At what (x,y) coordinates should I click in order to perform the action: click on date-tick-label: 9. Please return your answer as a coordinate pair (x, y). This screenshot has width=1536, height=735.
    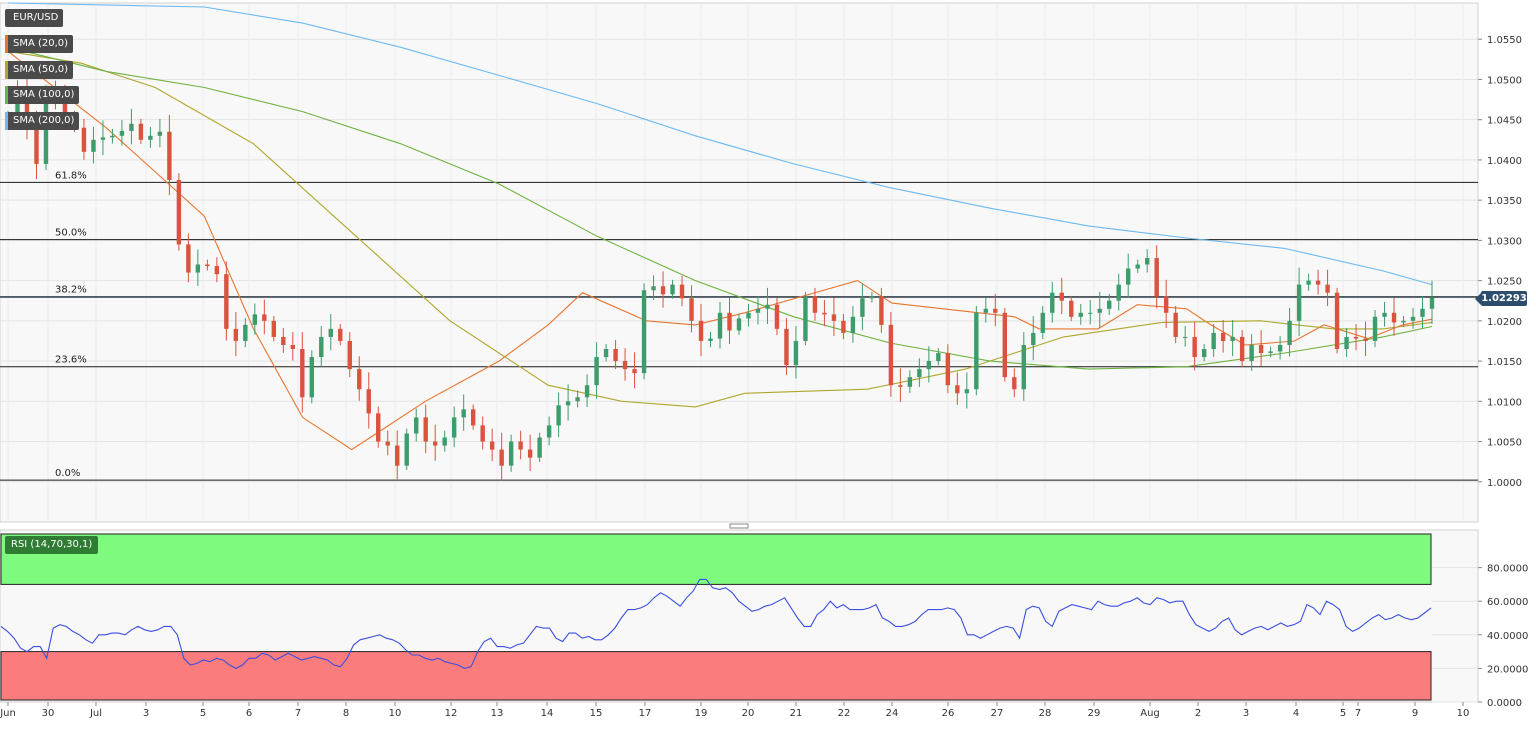
    Looking at the image, I should click on (1415, 713).